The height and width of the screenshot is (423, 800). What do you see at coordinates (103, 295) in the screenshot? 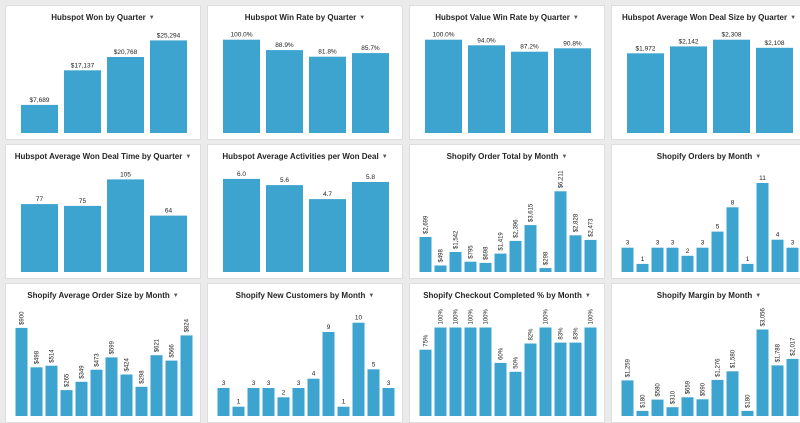
I see `tile-header: Shopify Average Order Size by Month ▼` at bounding box center [103, 295].